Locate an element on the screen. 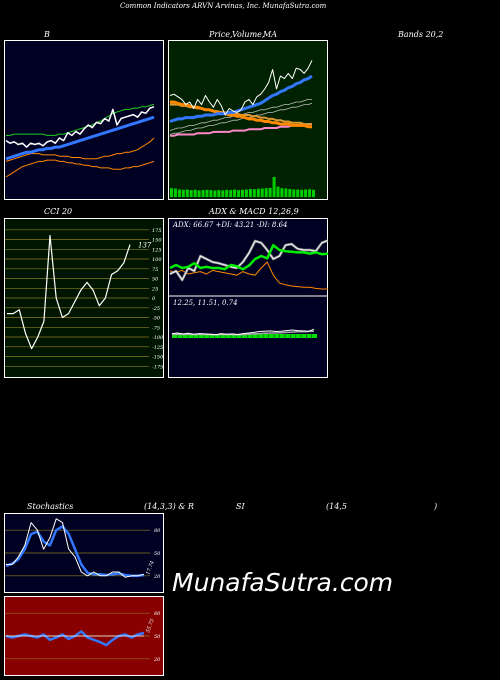 The width and height of the screenshot is (500, 680). stochastics-panel: 80 50 20 17.74 is located at coordinates (84, 553).